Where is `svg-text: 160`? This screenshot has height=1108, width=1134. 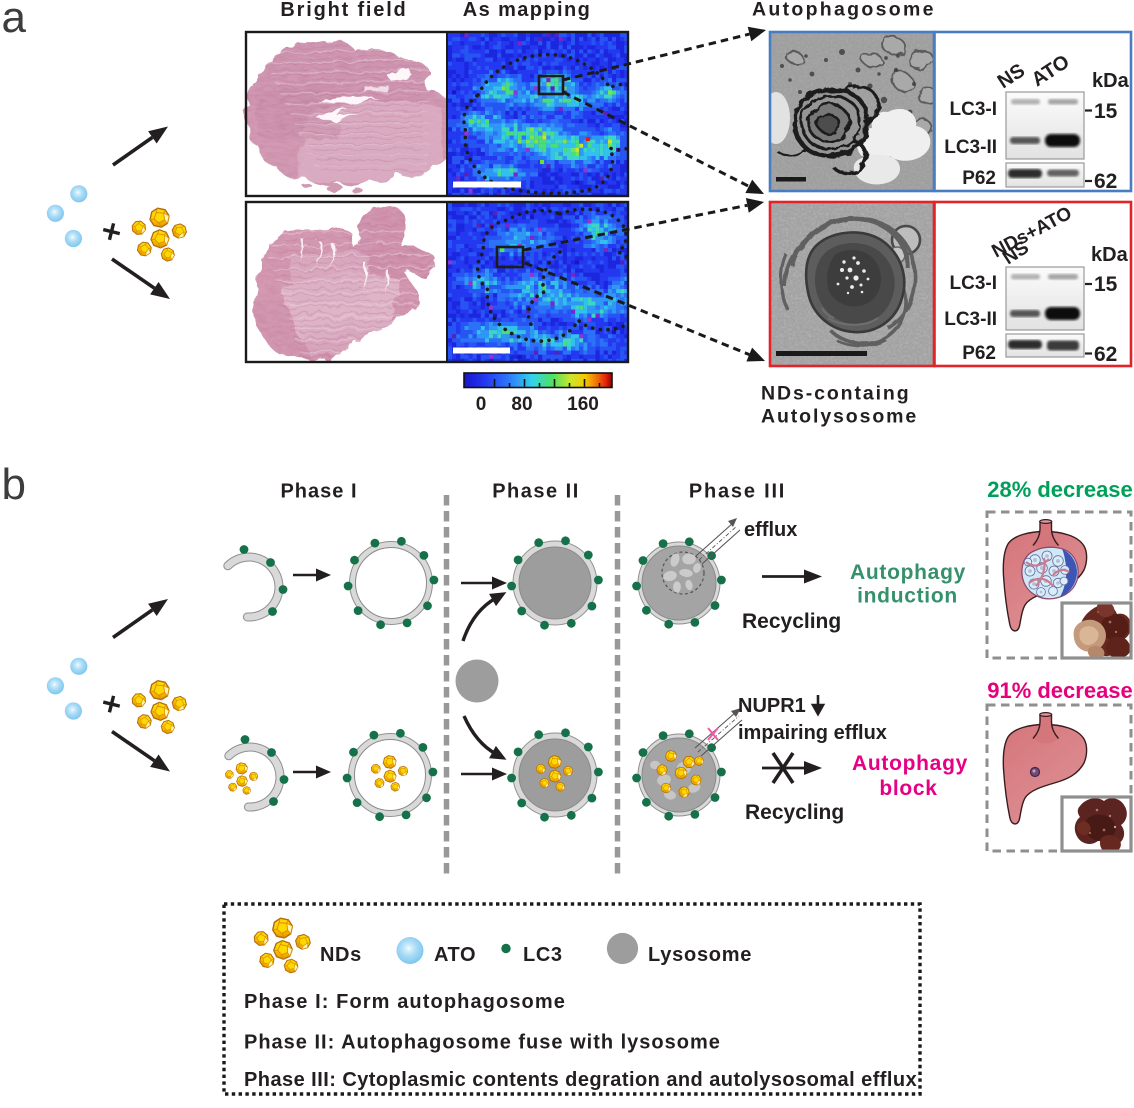 svg-text: 160 is located at coordinates (583, 404).